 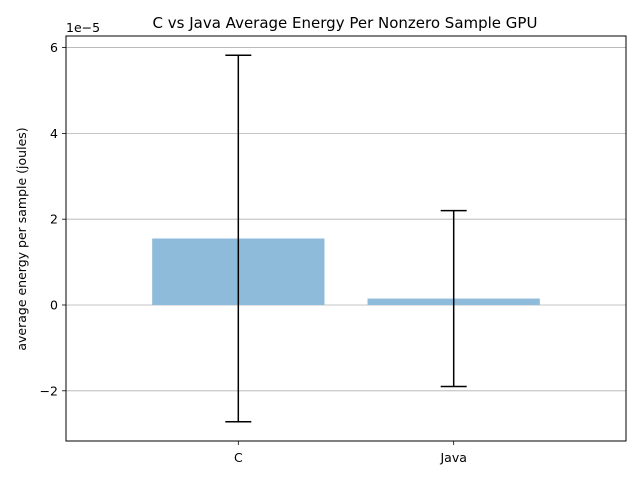 What do you see at coordinates (54, 304) in the screenshot?
I see `y-tick-label: 0` at bounding box center [54, 304].